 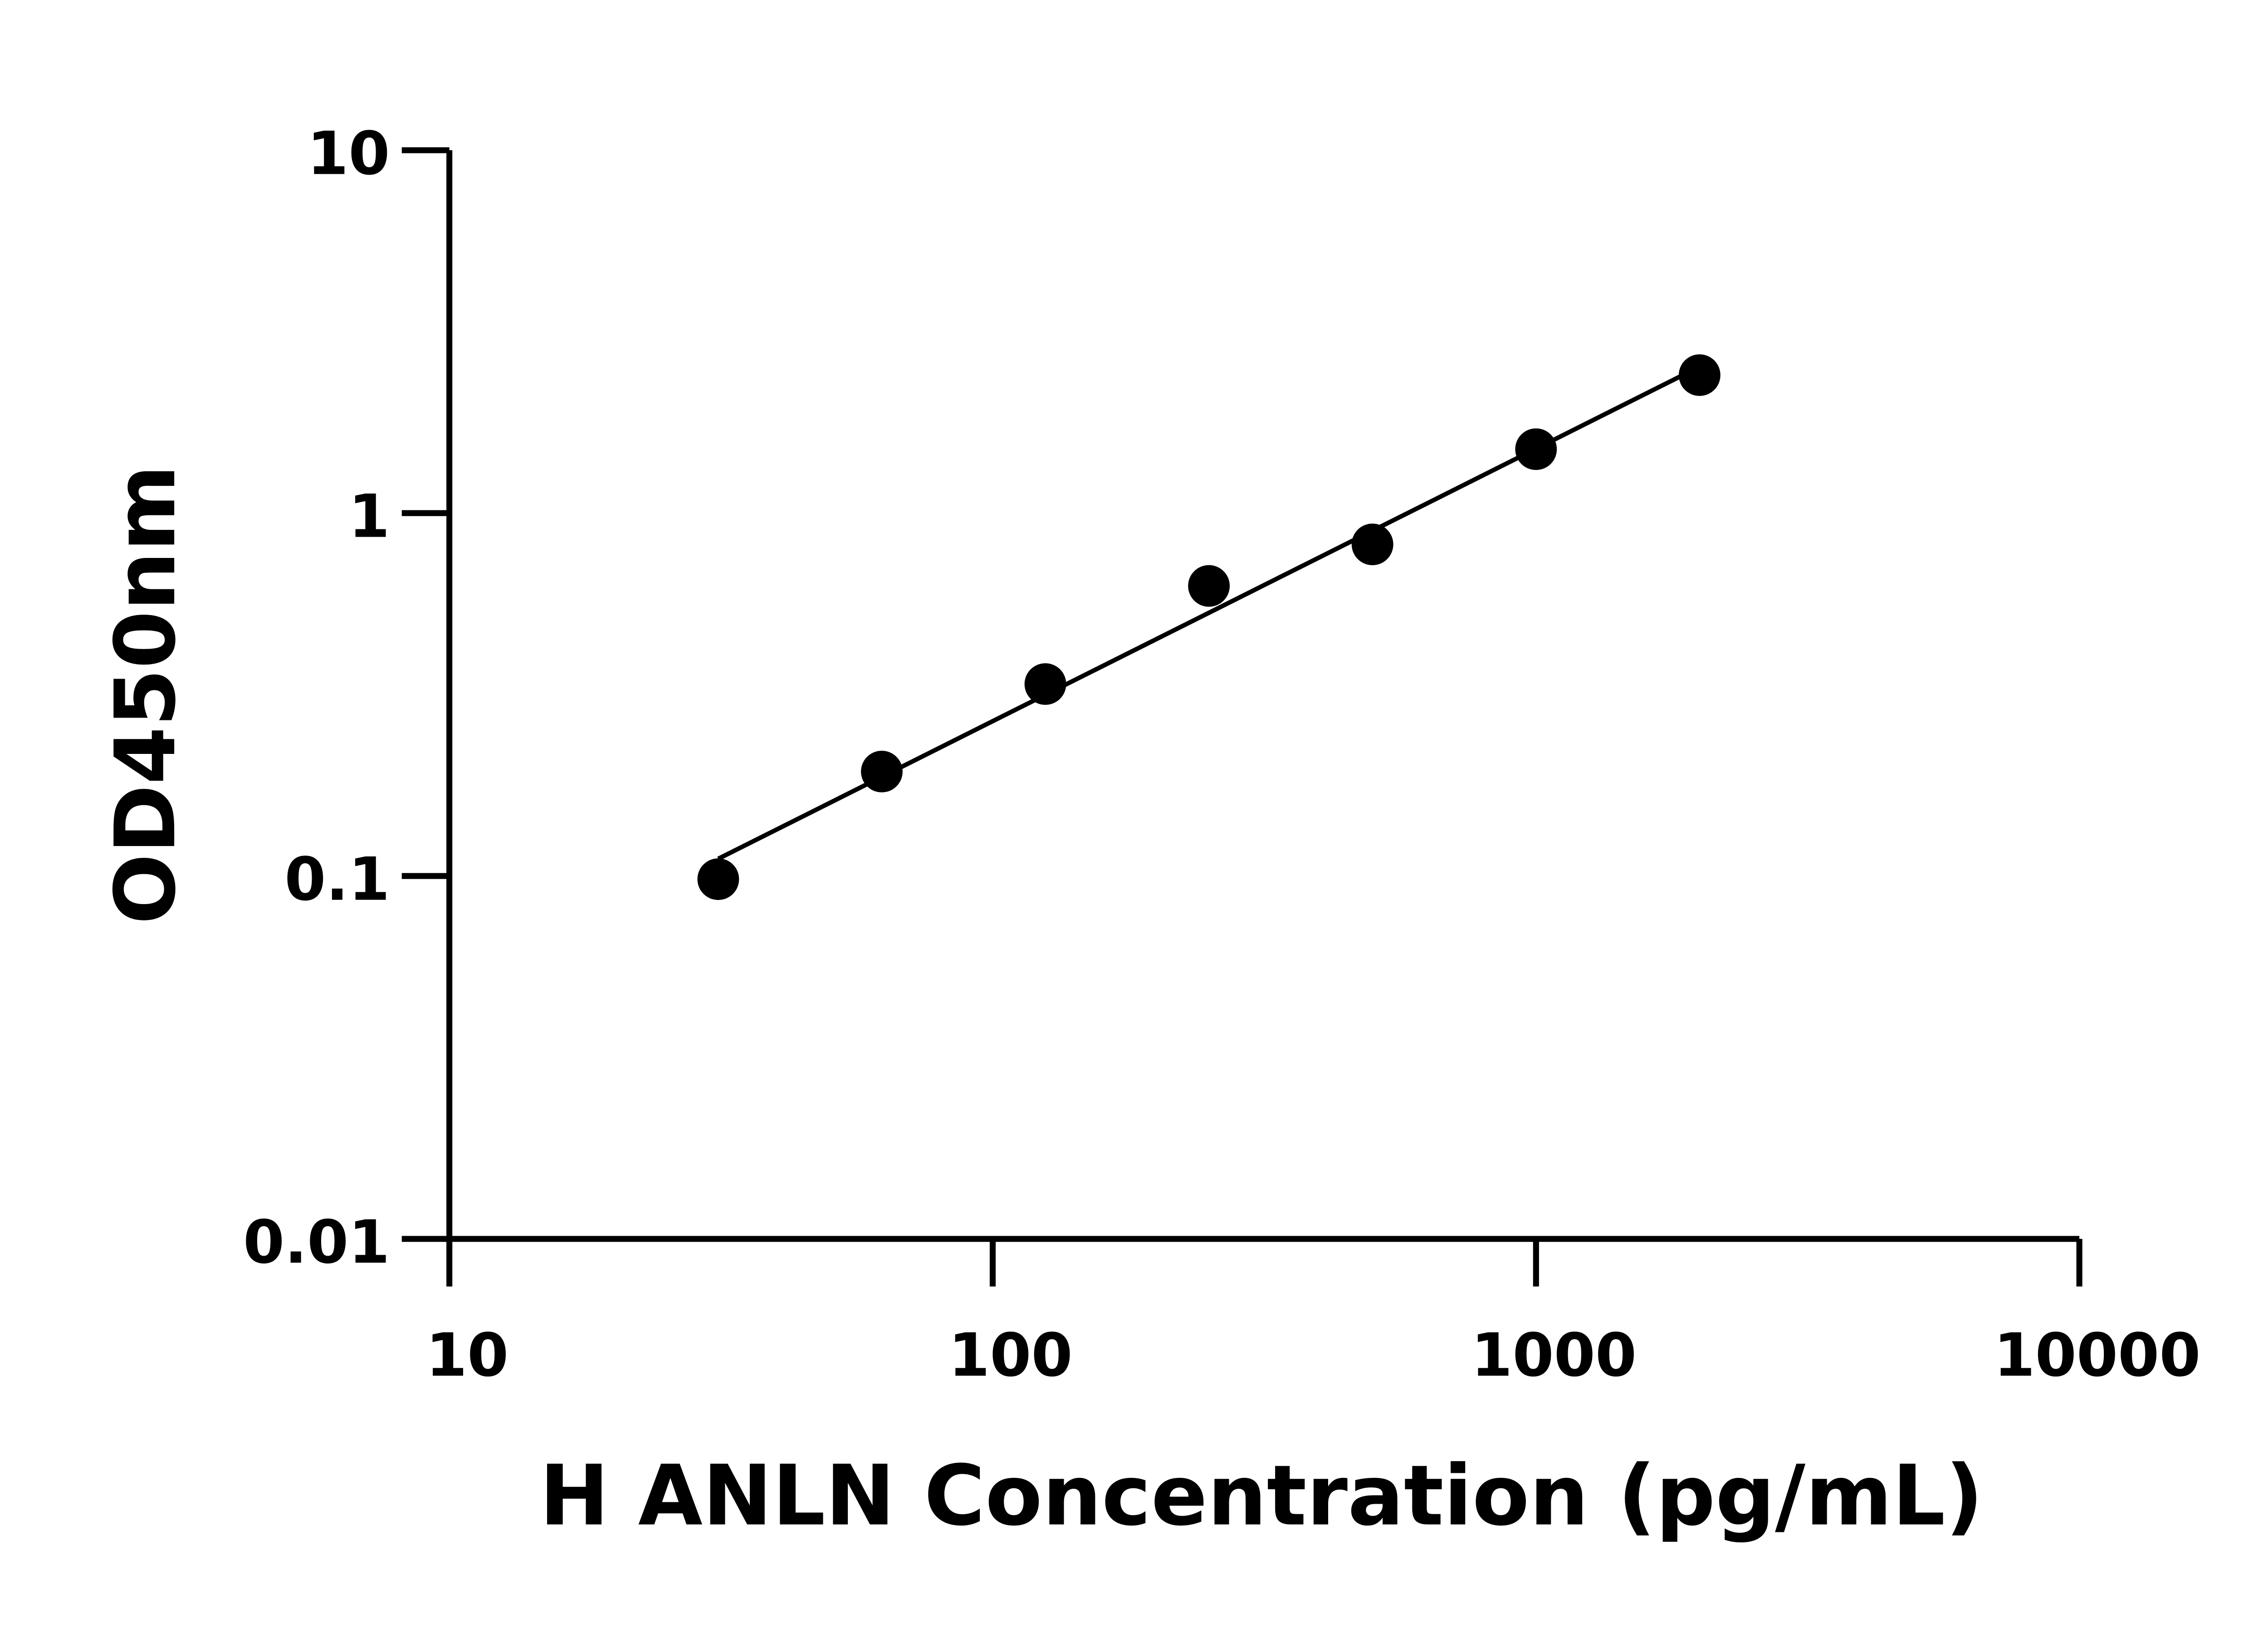 What do you see at coordinates (1261, 1496) in the screenshot?
I see `x-axis-label: H ANLN Concentration (pg/mL)` at bounding box center [1261, 1496].